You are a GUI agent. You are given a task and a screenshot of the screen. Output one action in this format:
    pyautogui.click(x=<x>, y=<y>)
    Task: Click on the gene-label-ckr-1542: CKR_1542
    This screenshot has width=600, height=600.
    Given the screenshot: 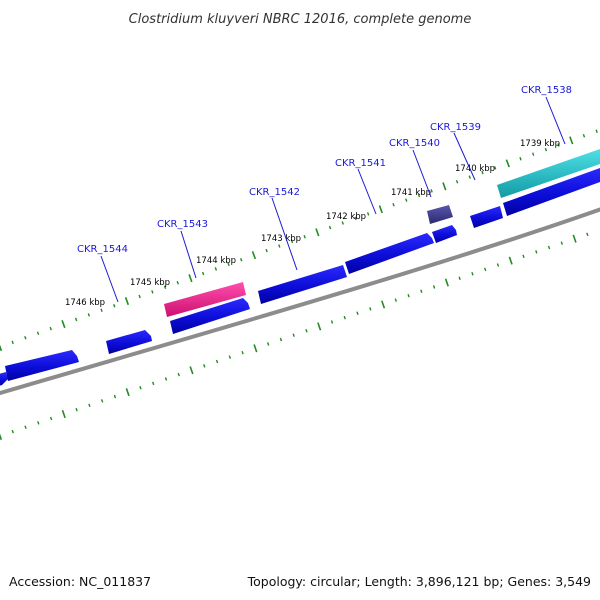 What is the action you would take?
    pyautogui.click(x=274, y=192)
    